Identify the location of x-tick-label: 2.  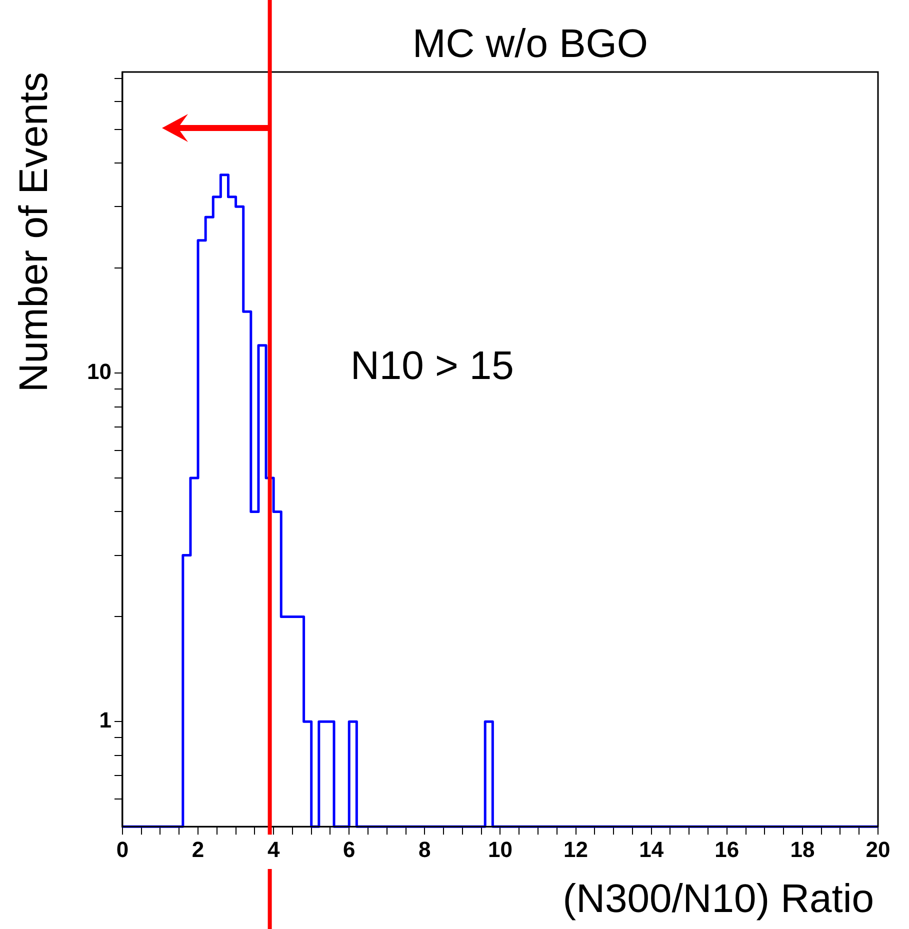
(198, 849).